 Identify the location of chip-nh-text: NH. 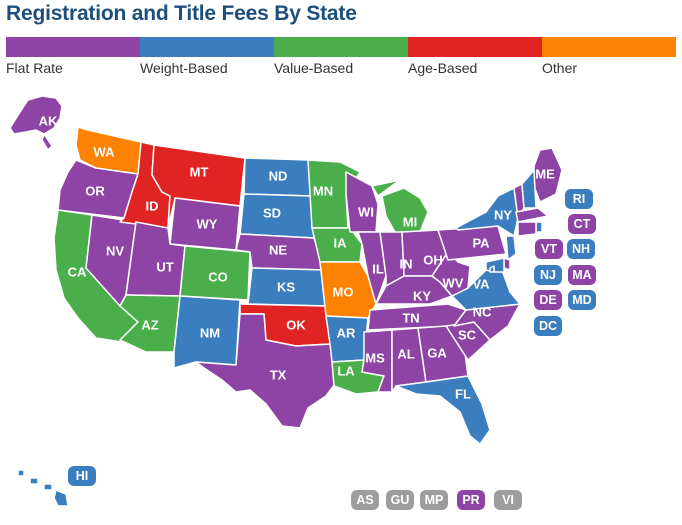
(581, 249).